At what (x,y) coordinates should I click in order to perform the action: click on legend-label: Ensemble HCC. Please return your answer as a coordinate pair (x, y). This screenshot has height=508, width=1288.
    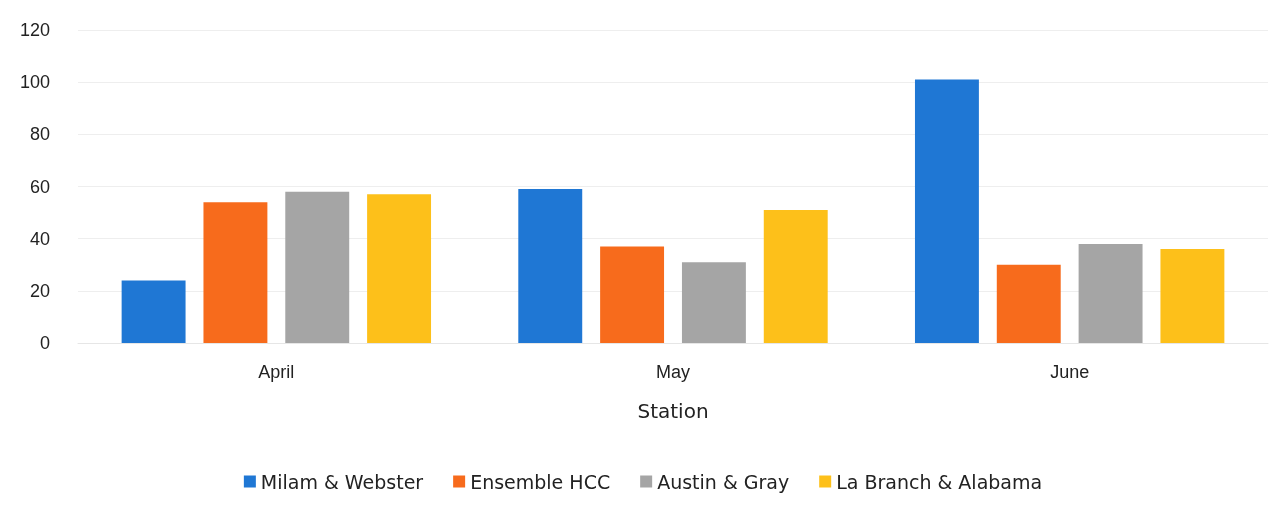
    Looking at the image, I should click on (540, 481).